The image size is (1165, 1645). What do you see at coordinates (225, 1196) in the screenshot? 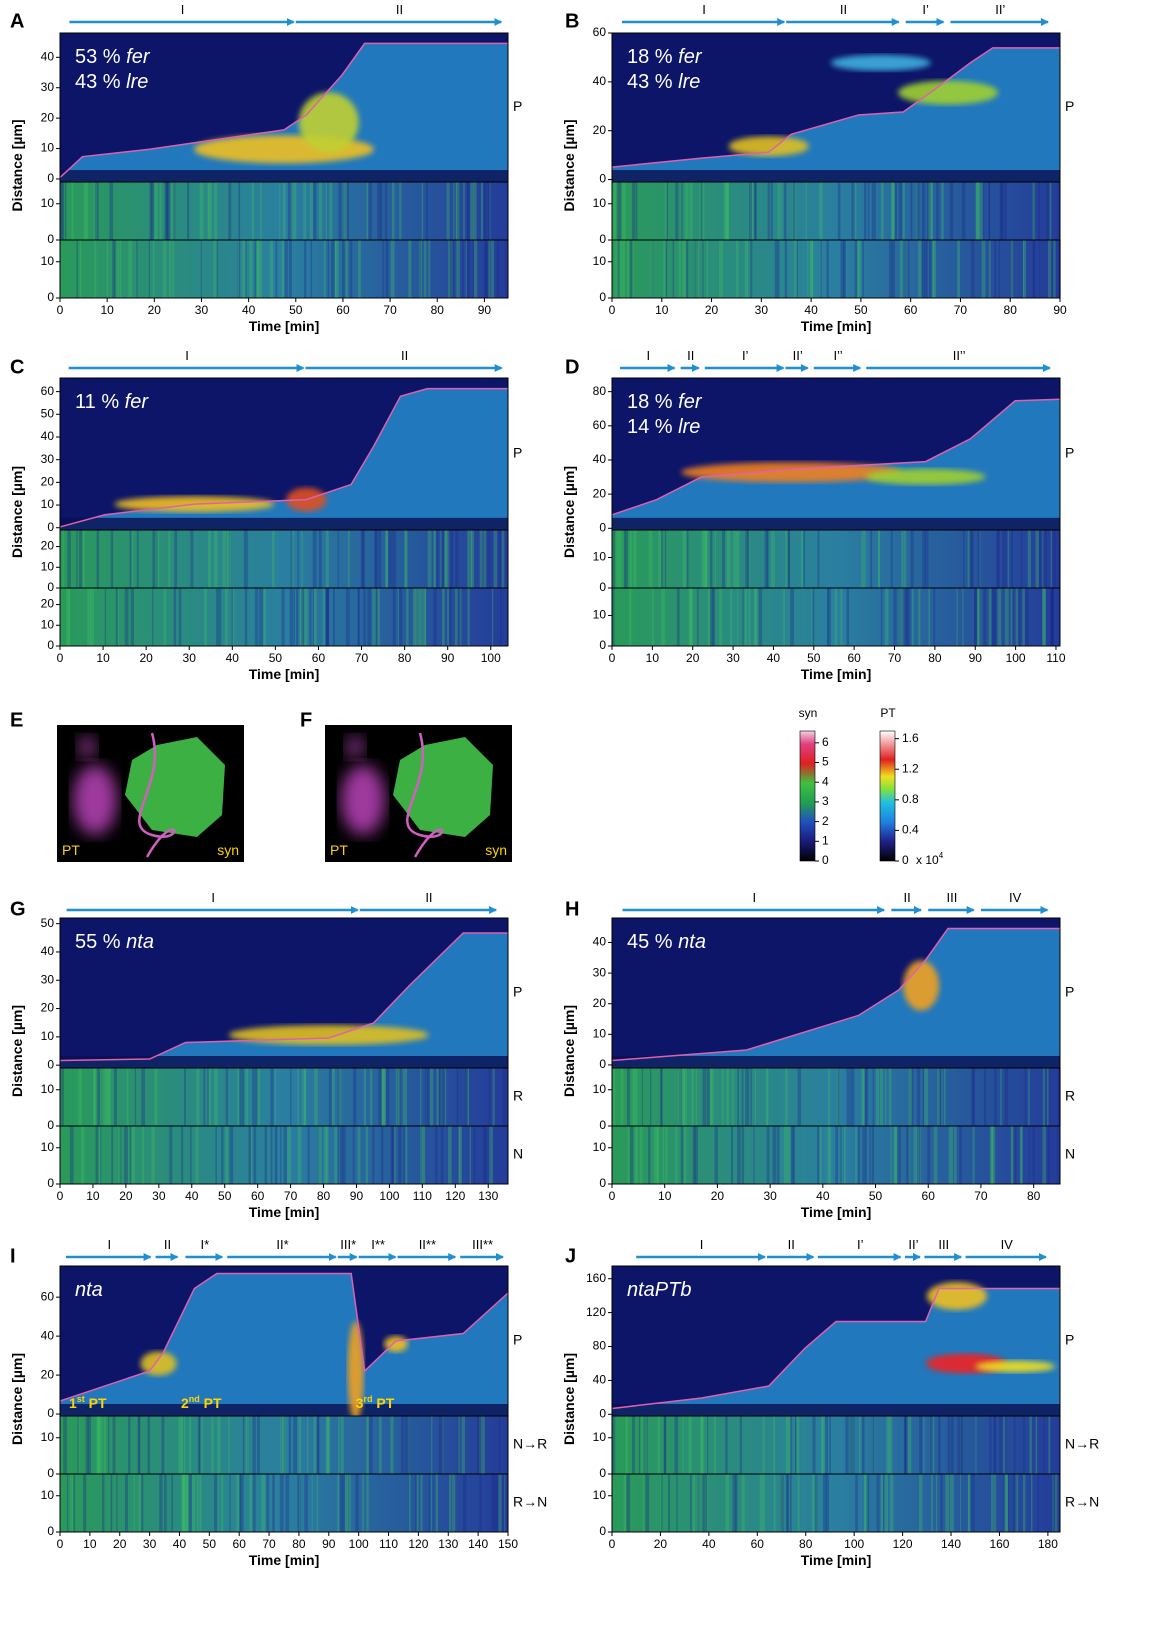
I see `x-tick-label: 50` at bounding box center [225, 1196].